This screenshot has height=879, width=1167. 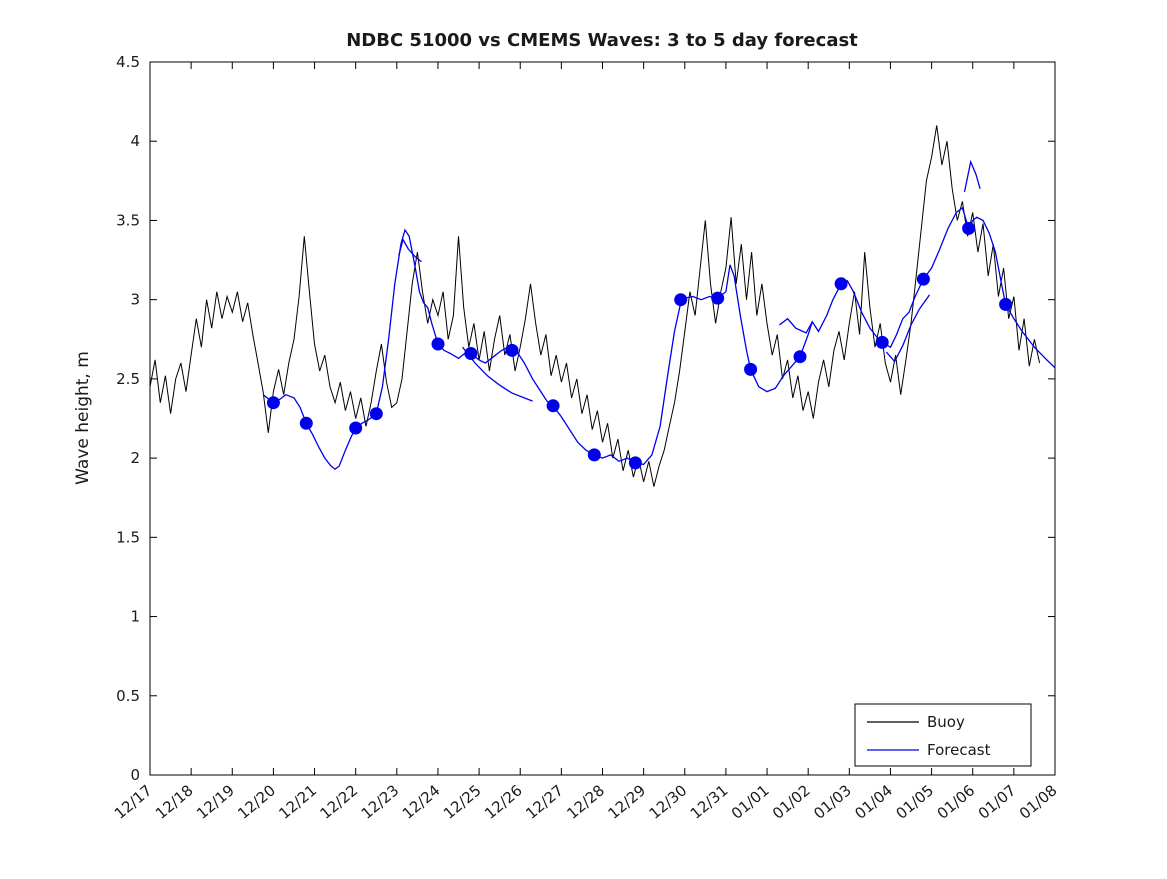 I want to click on legend-box, so click(x=943, y=735).